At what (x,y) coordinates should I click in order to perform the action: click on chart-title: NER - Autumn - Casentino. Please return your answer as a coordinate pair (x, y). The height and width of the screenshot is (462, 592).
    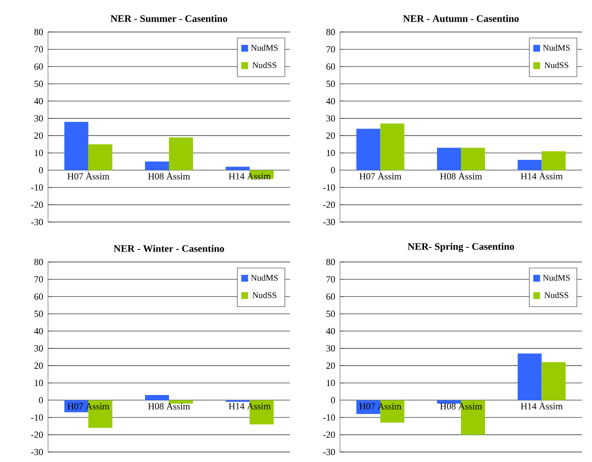
    Looking at the image, I should click on (461, 18).